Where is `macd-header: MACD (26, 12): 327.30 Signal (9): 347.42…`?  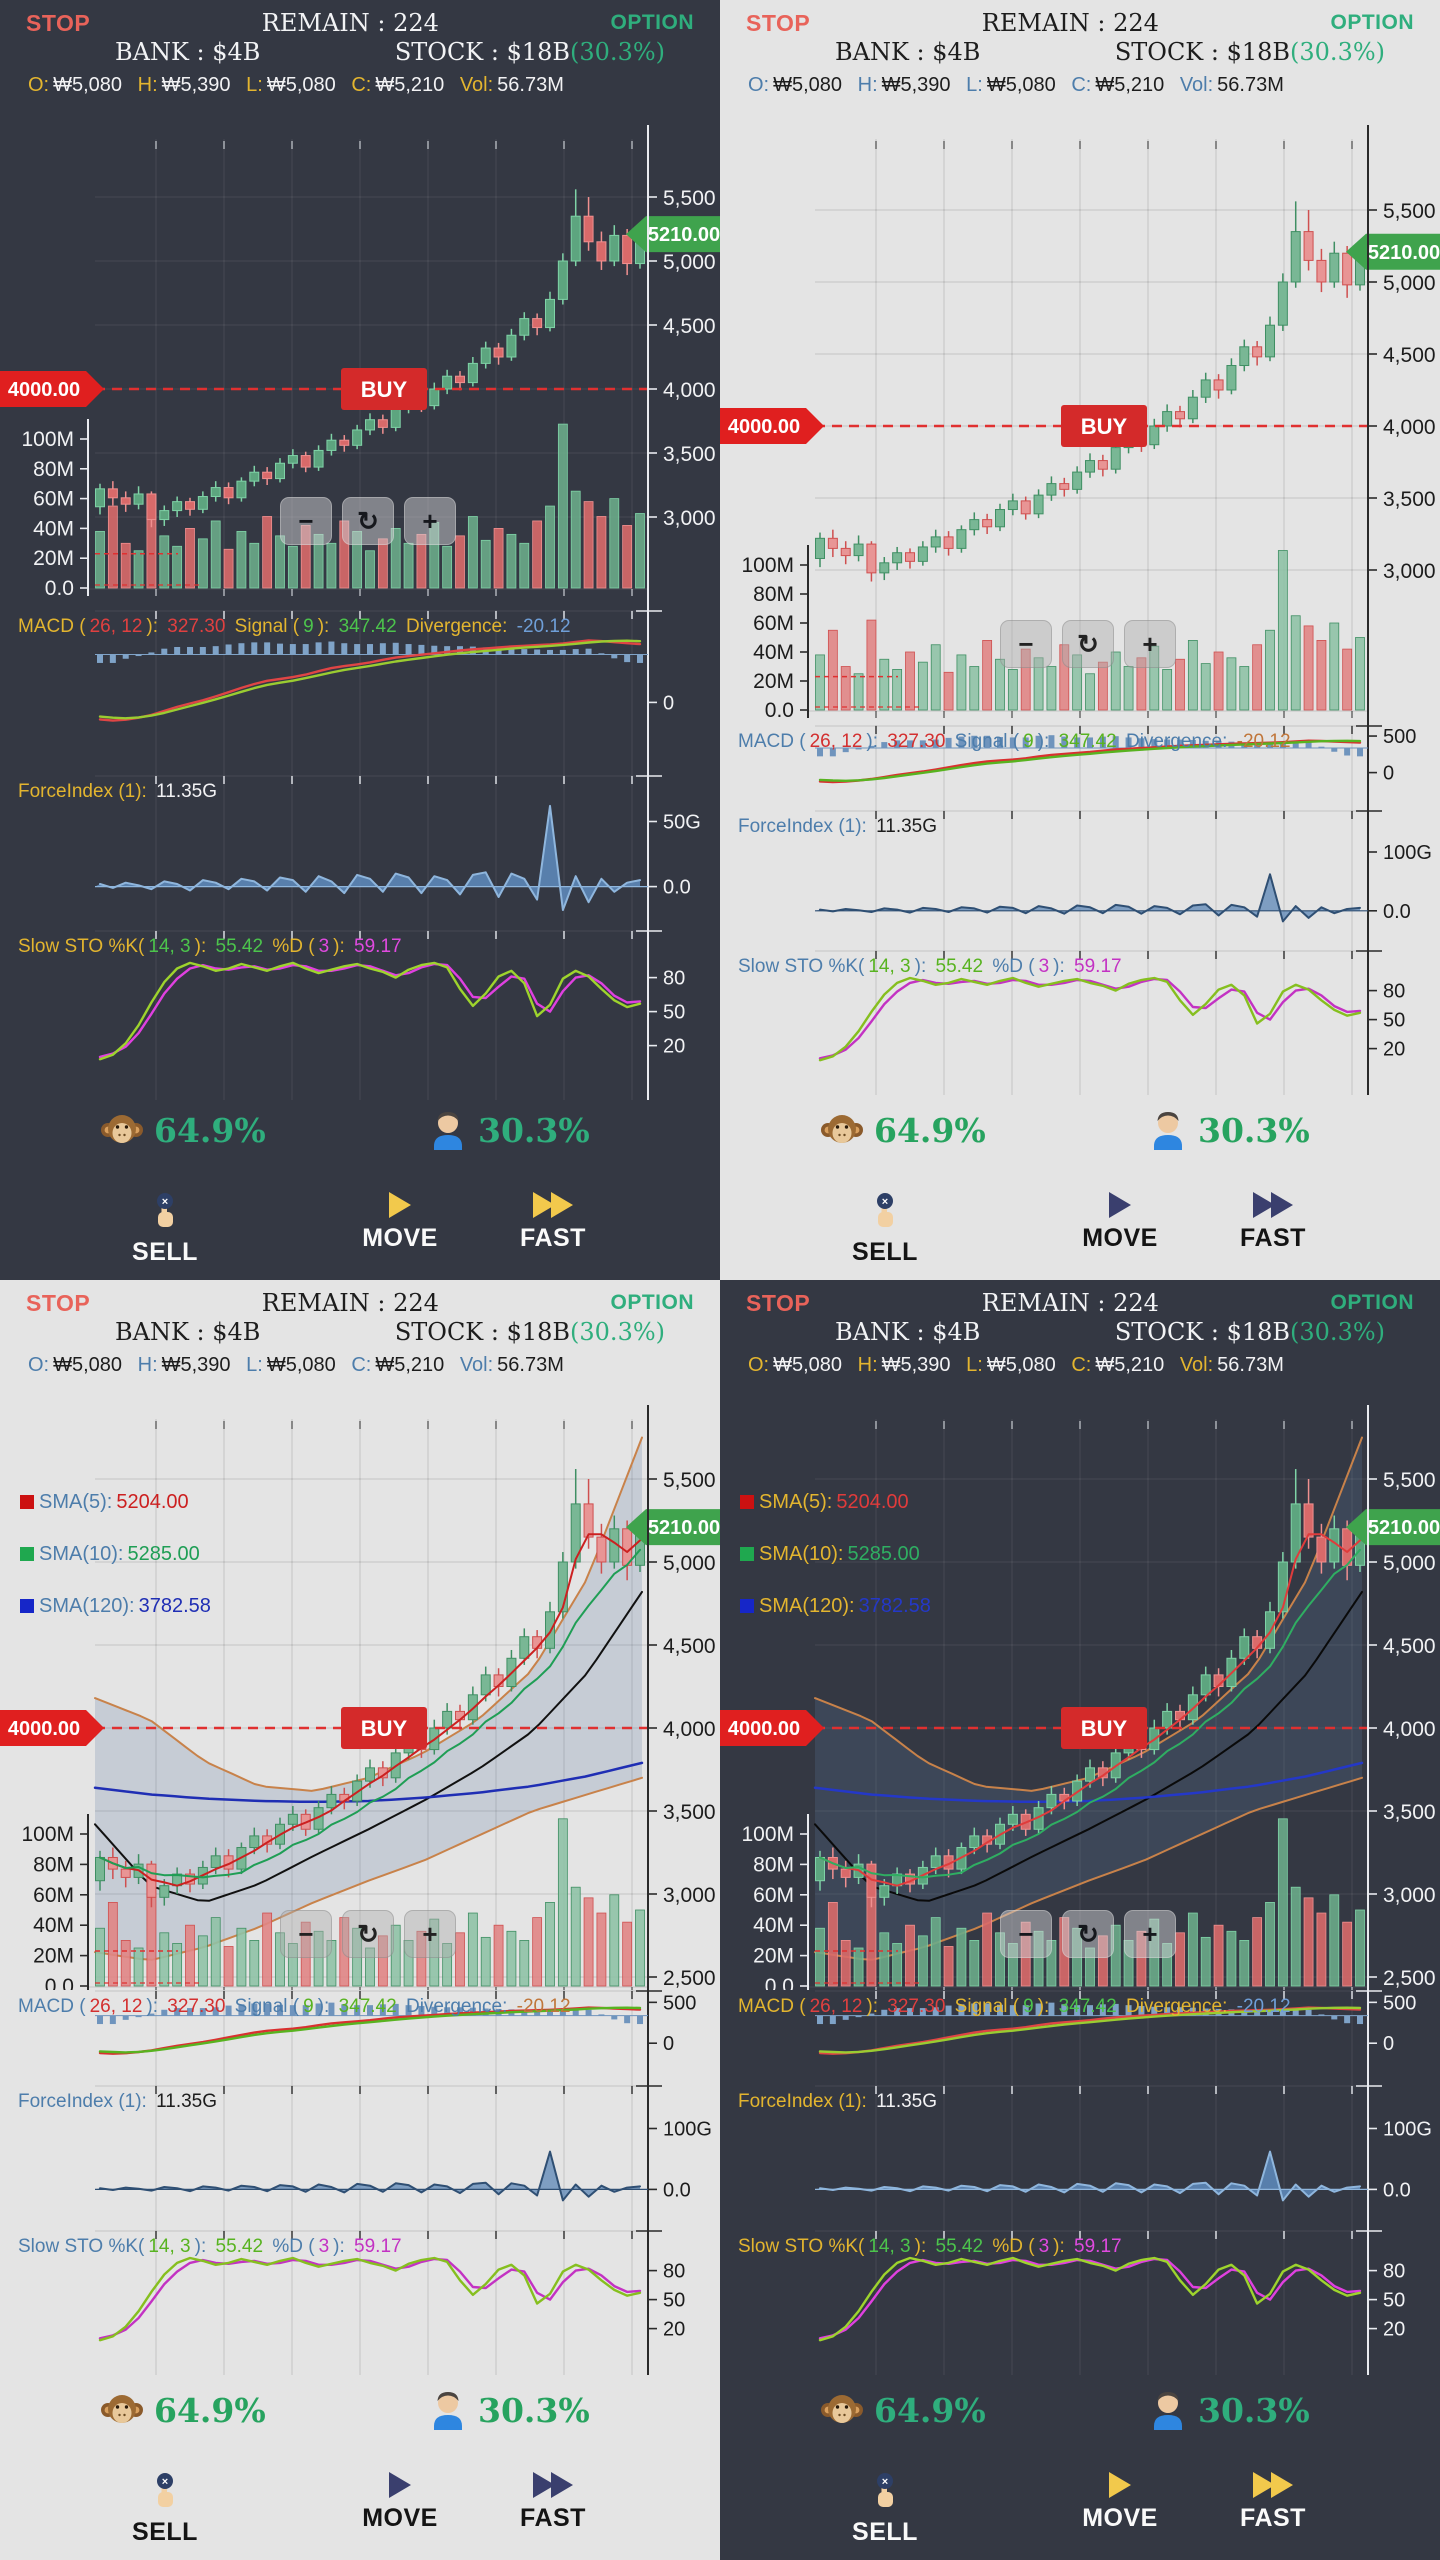 macd-header: MACD (26, 12): 327.30 Signal (9): 347.42… is located at coordinates (294, 2006).